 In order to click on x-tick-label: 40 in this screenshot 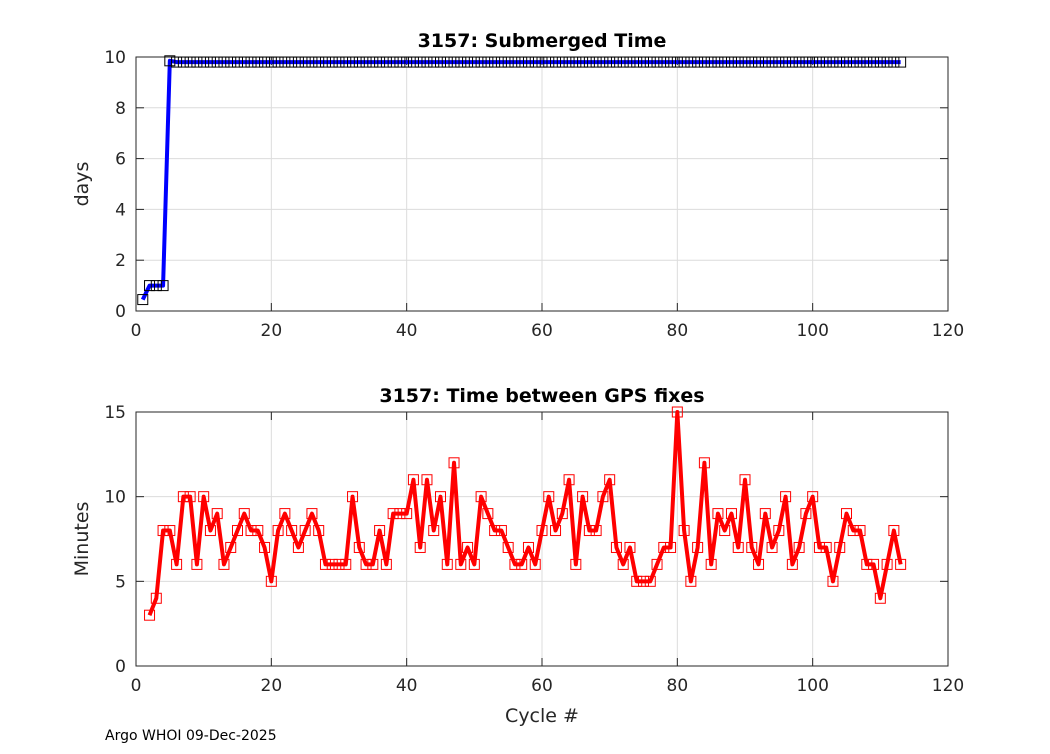, I will do `click(407, 331)`.